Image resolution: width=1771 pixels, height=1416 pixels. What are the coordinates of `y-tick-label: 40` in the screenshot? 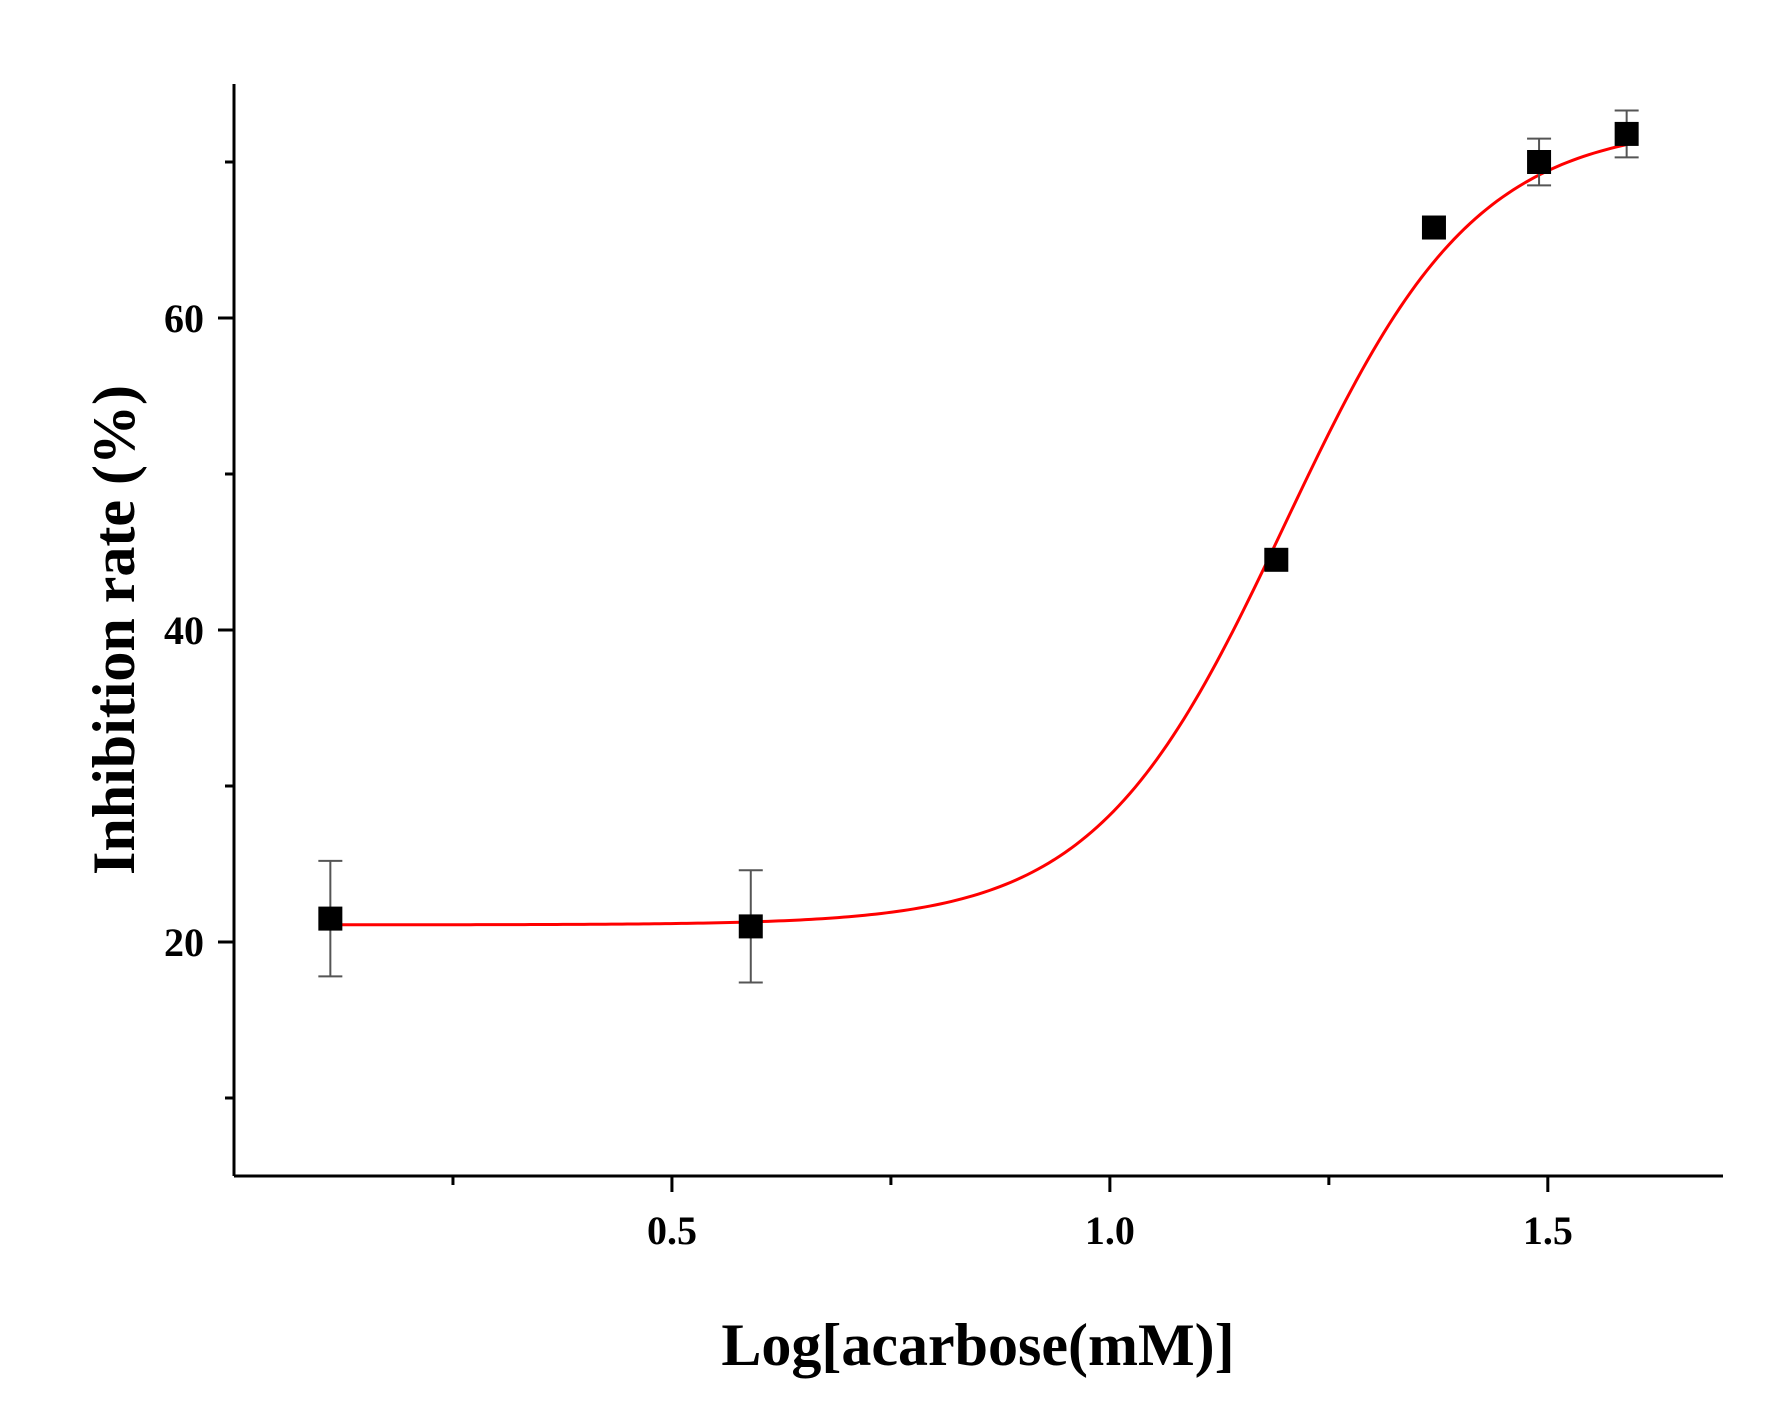 It's located at (184, 630).